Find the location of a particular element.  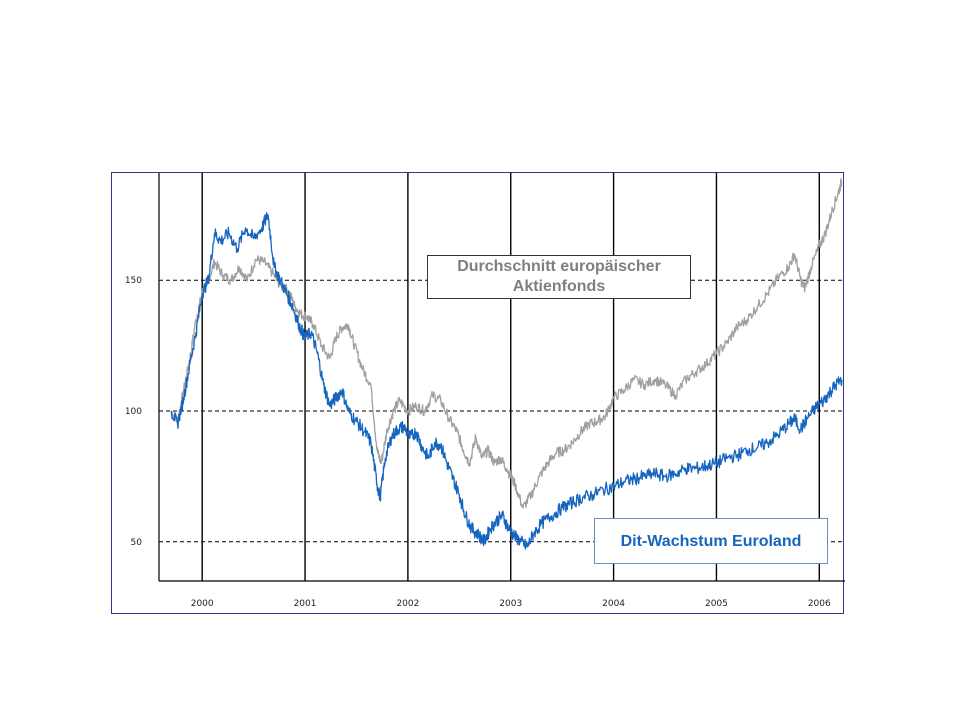

x-tick-label: 2004 is located at coordinates (613, 604).